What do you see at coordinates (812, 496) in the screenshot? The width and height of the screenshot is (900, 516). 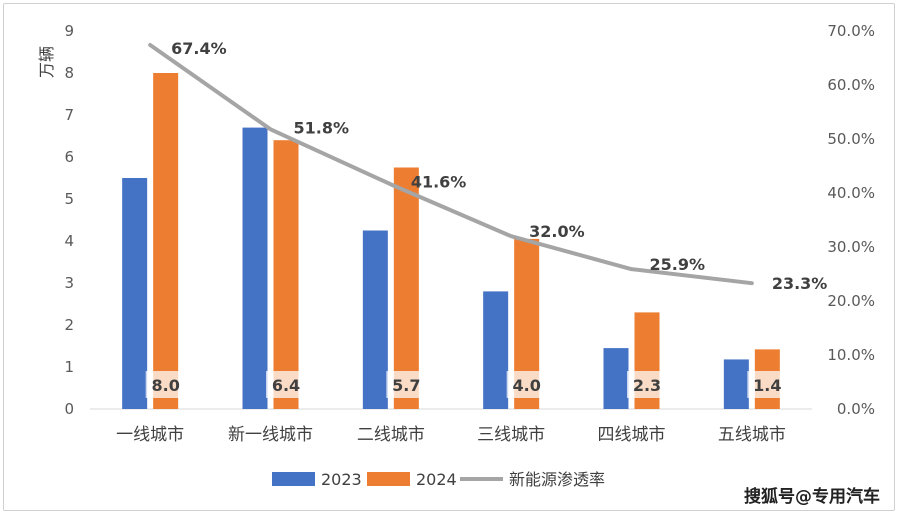 I see `watermark-text: 搜狐号@专用汽车` at bounding box center [812, 496].